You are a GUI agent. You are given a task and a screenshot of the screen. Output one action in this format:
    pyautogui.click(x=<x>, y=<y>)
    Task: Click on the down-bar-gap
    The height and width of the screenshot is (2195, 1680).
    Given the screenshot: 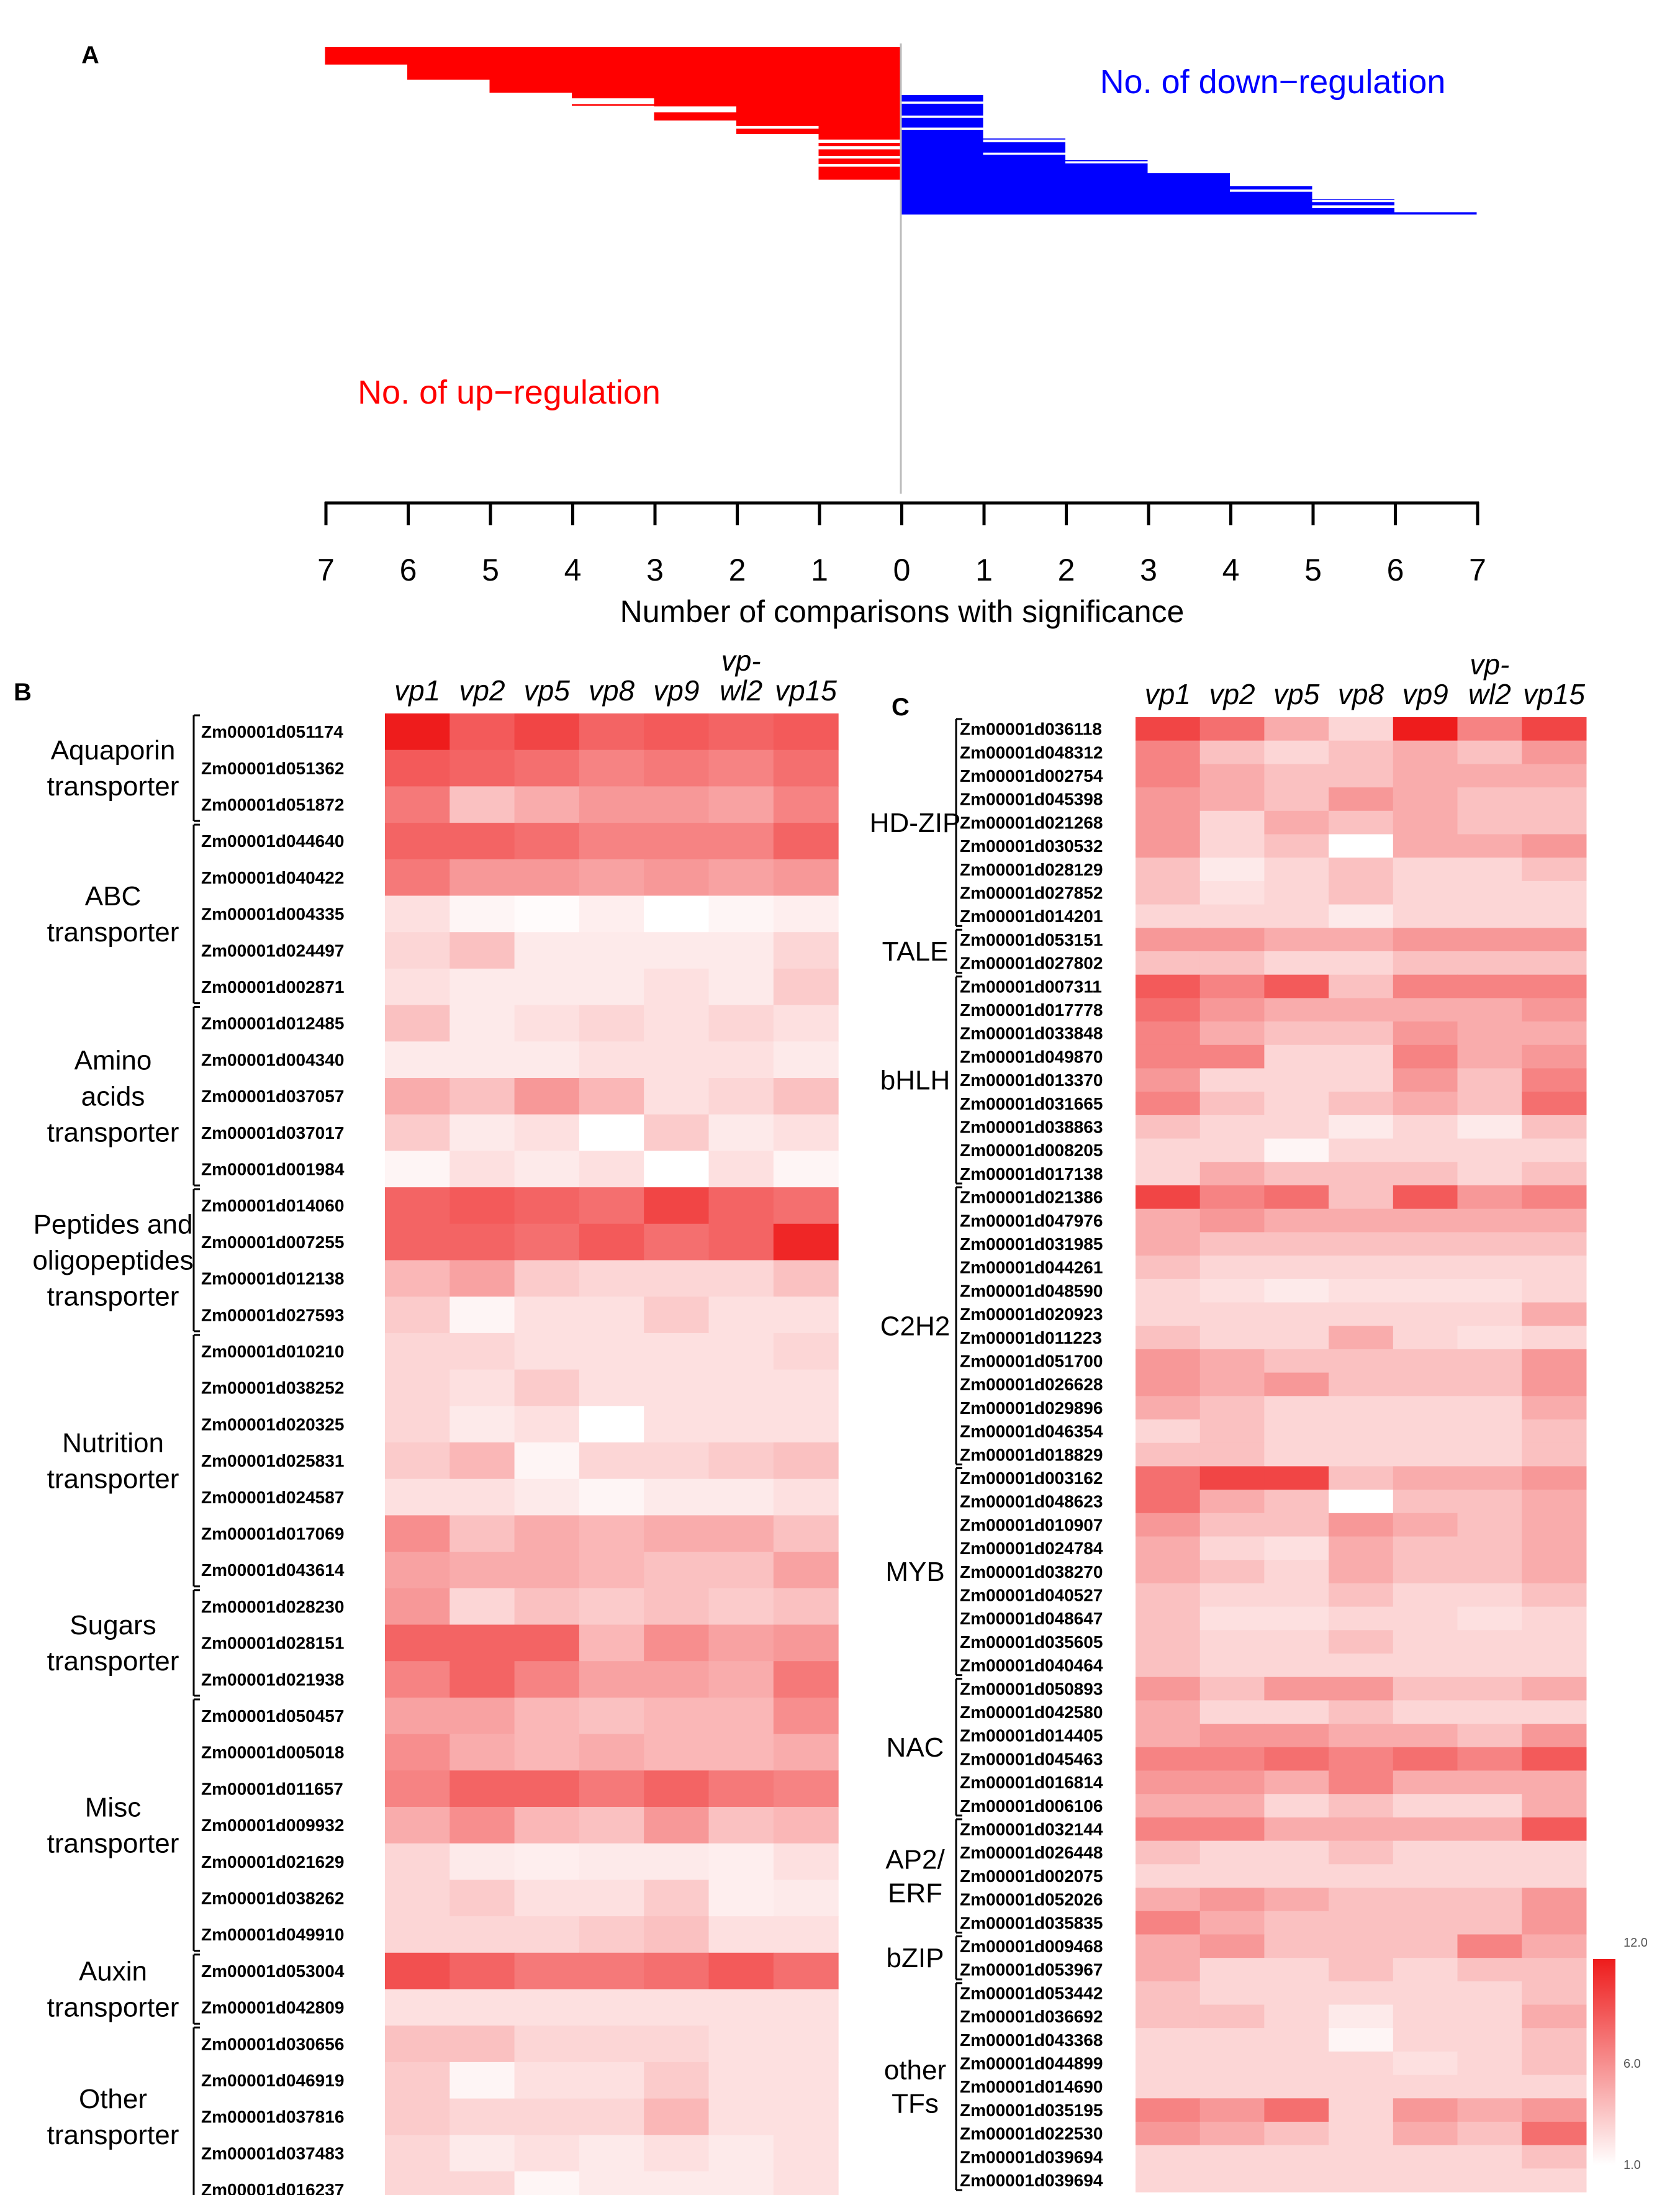 What is the action you would take?
    pyautogui.click(x=942, y=116)
    